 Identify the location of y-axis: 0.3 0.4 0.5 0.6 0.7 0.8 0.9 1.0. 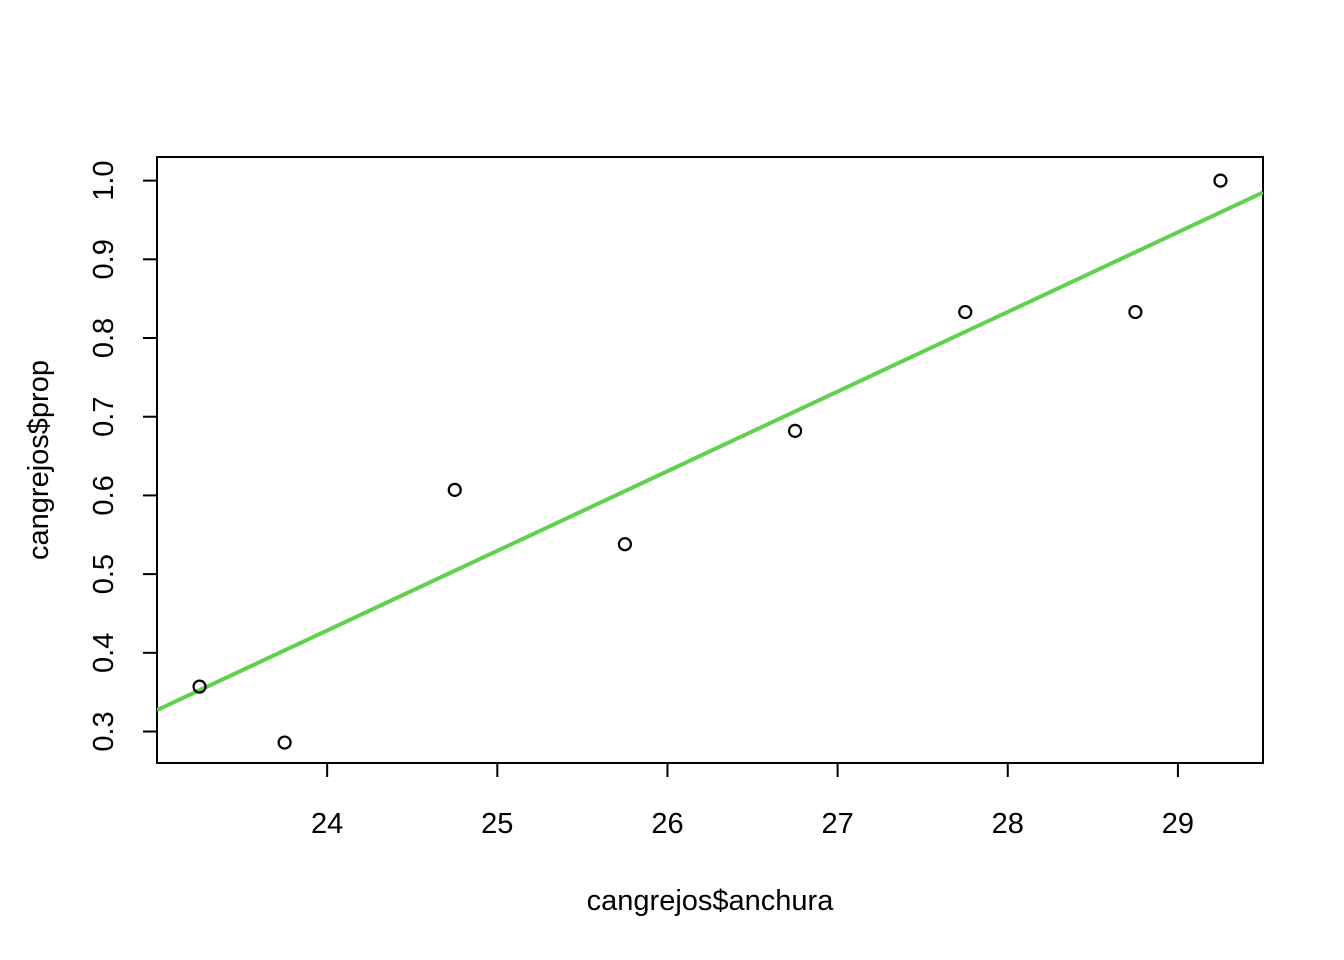
(123, 456).